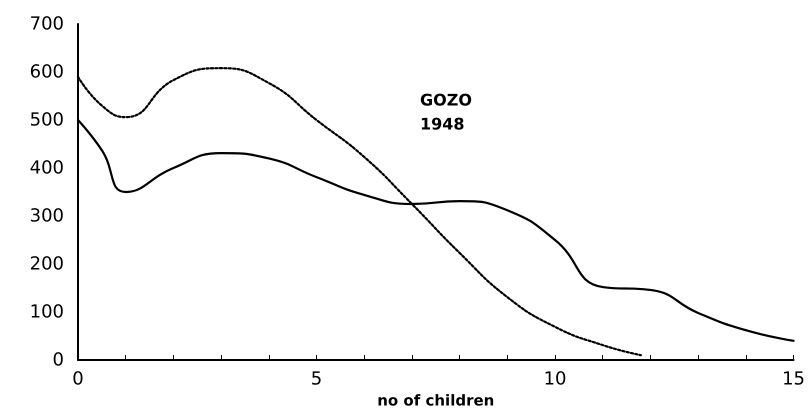 The height and width of the screenshot is (415, 808). I want to click on annotation: GOZO 1948, so click(446, 112).